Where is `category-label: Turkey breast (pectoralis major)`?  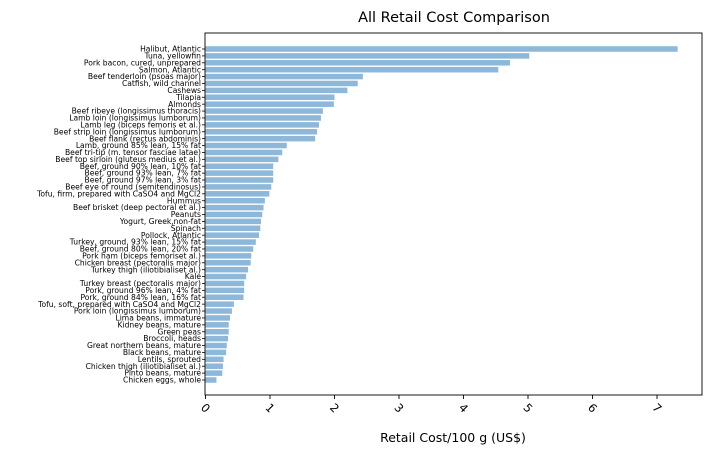
category-label: Turkey breast (pectoralis major) is located at coordinates (140, 283).